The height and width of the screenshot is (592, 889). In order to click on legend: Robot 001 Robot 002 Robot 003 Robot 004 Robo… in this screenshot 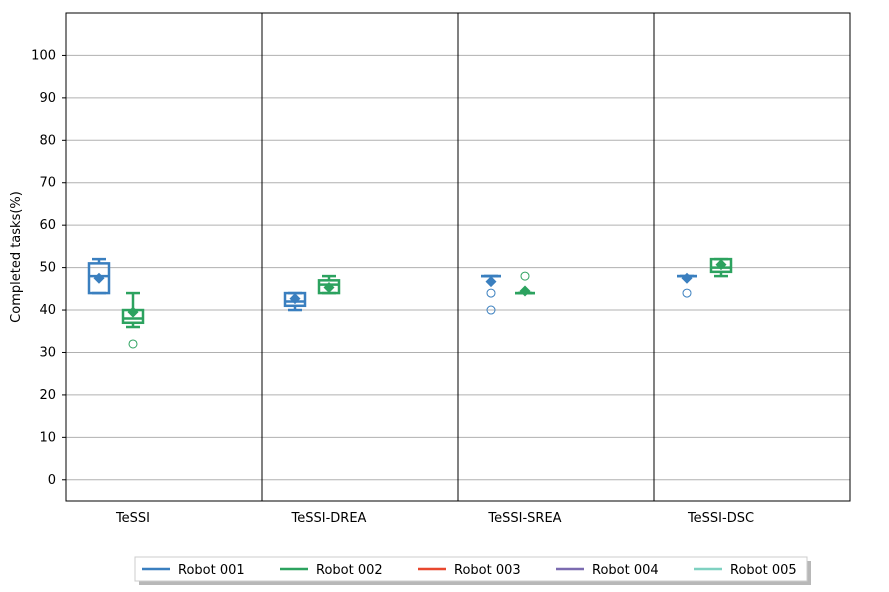, I will do `click(472, 570)`.